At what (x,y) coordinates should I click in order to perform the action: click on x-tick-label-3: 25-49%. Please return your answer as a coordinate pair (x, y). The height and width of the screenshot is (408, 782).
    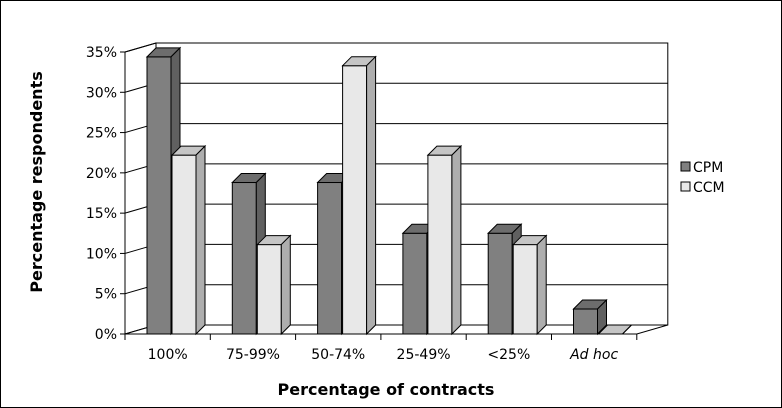
    Looking at the image, I should click on (424, 355).